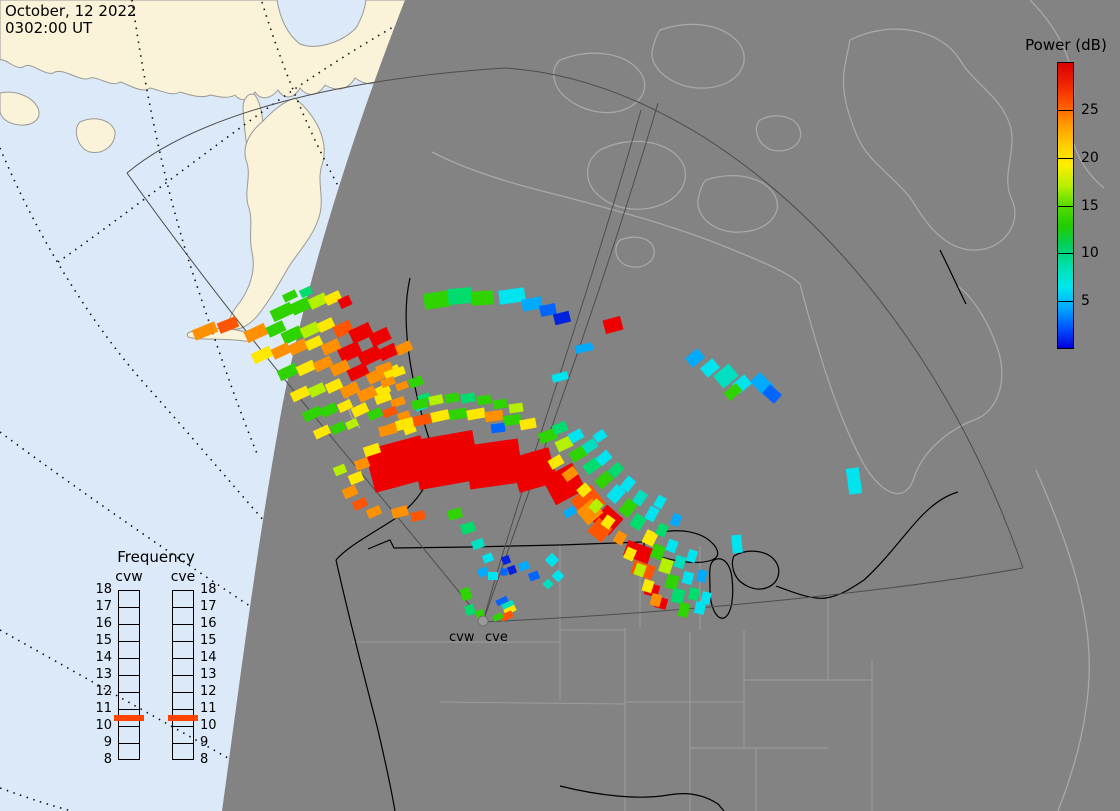 This screenshot has width=1120, height=811. I want to click on colorbar-tick-label: 20, so click(1090, 157).